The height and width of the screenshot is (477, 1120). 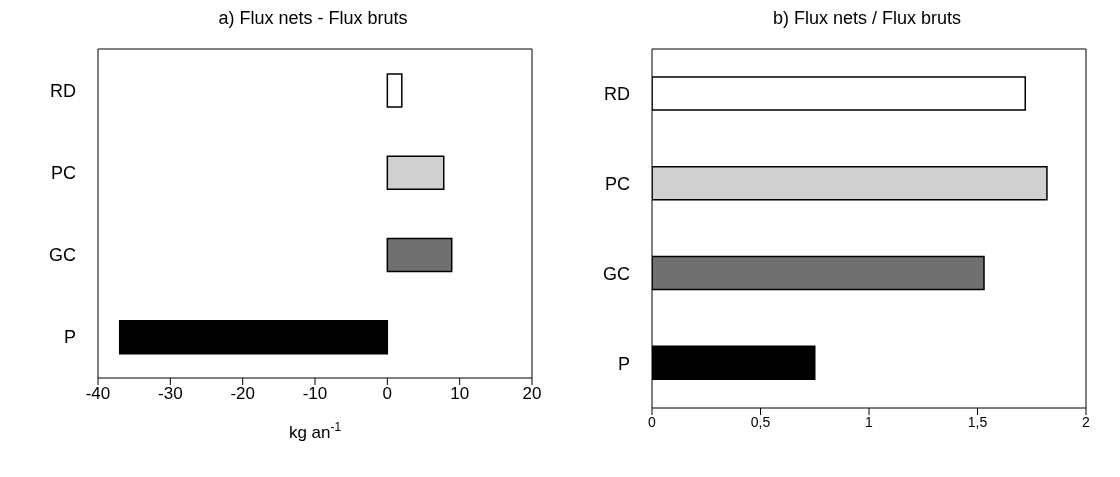 I want to click on x-axis-title: kg an$^{-1}$, so click(x=315, y=431).